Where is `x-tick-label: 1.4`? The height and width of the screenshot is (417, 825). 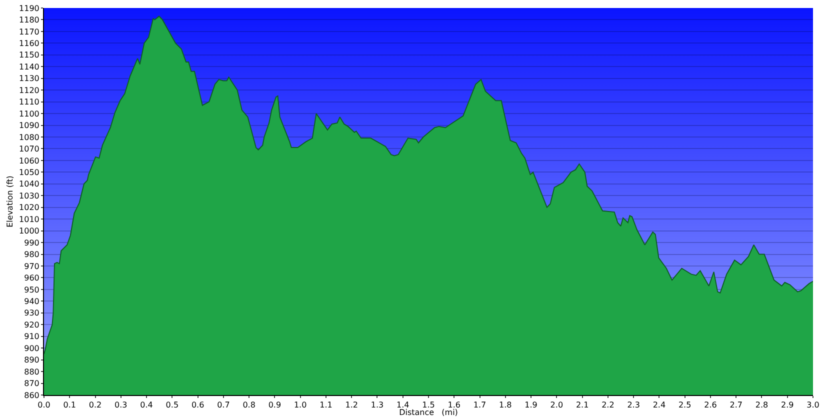
x-tick-label: 1.4 is located at coordinates (403, 405).